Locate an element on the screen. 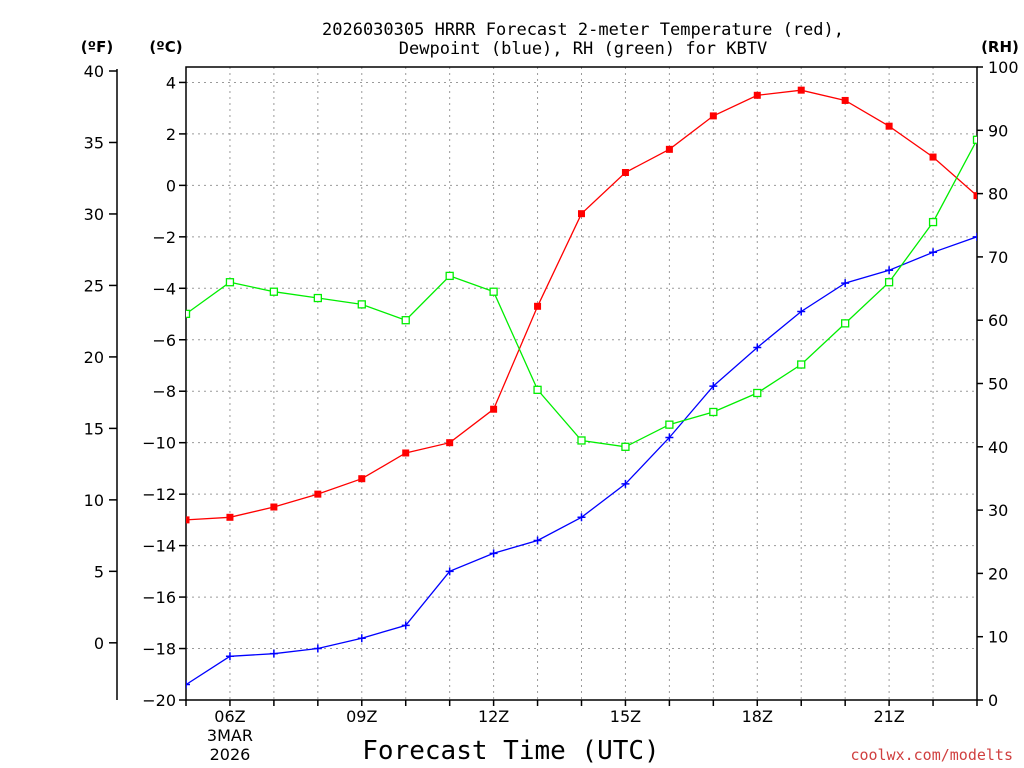  celsius-tick-label: 4 is located at coordinates (171, 82).